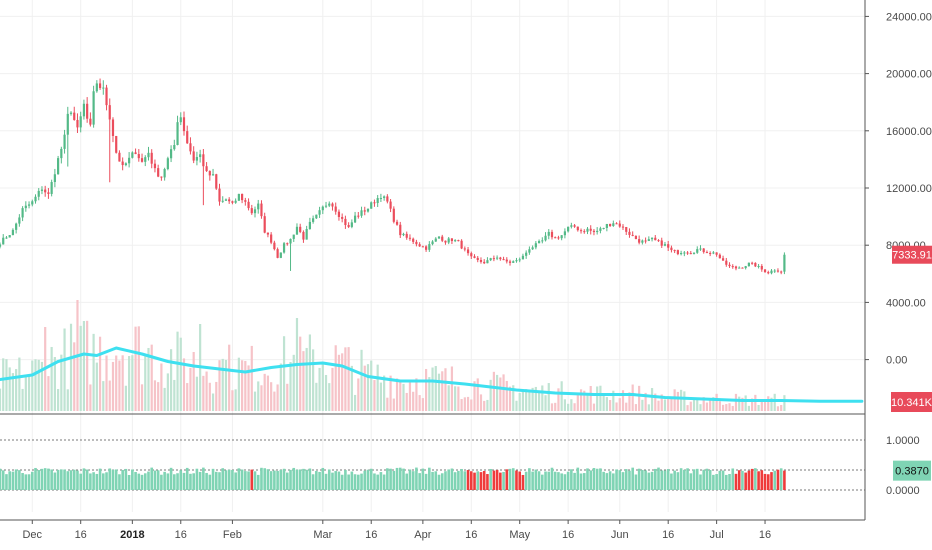 This screenshot has width=932, height=550. Describe the element at coordinates (432, 374) in the screenshot. I see `volume-ma-line` at that location.